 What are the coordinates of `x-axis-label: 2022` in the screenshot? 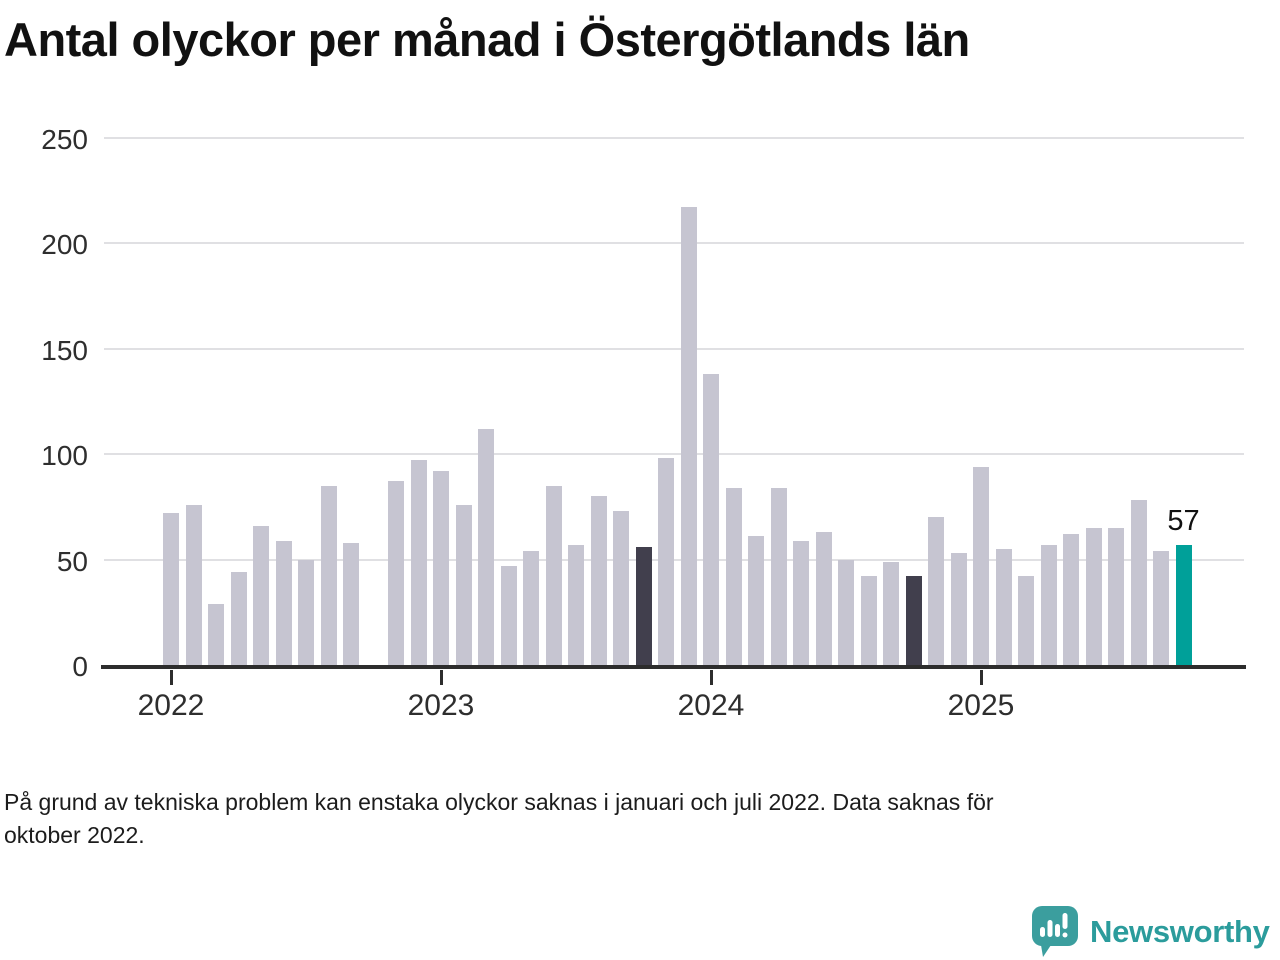 It's located at (171, 705).